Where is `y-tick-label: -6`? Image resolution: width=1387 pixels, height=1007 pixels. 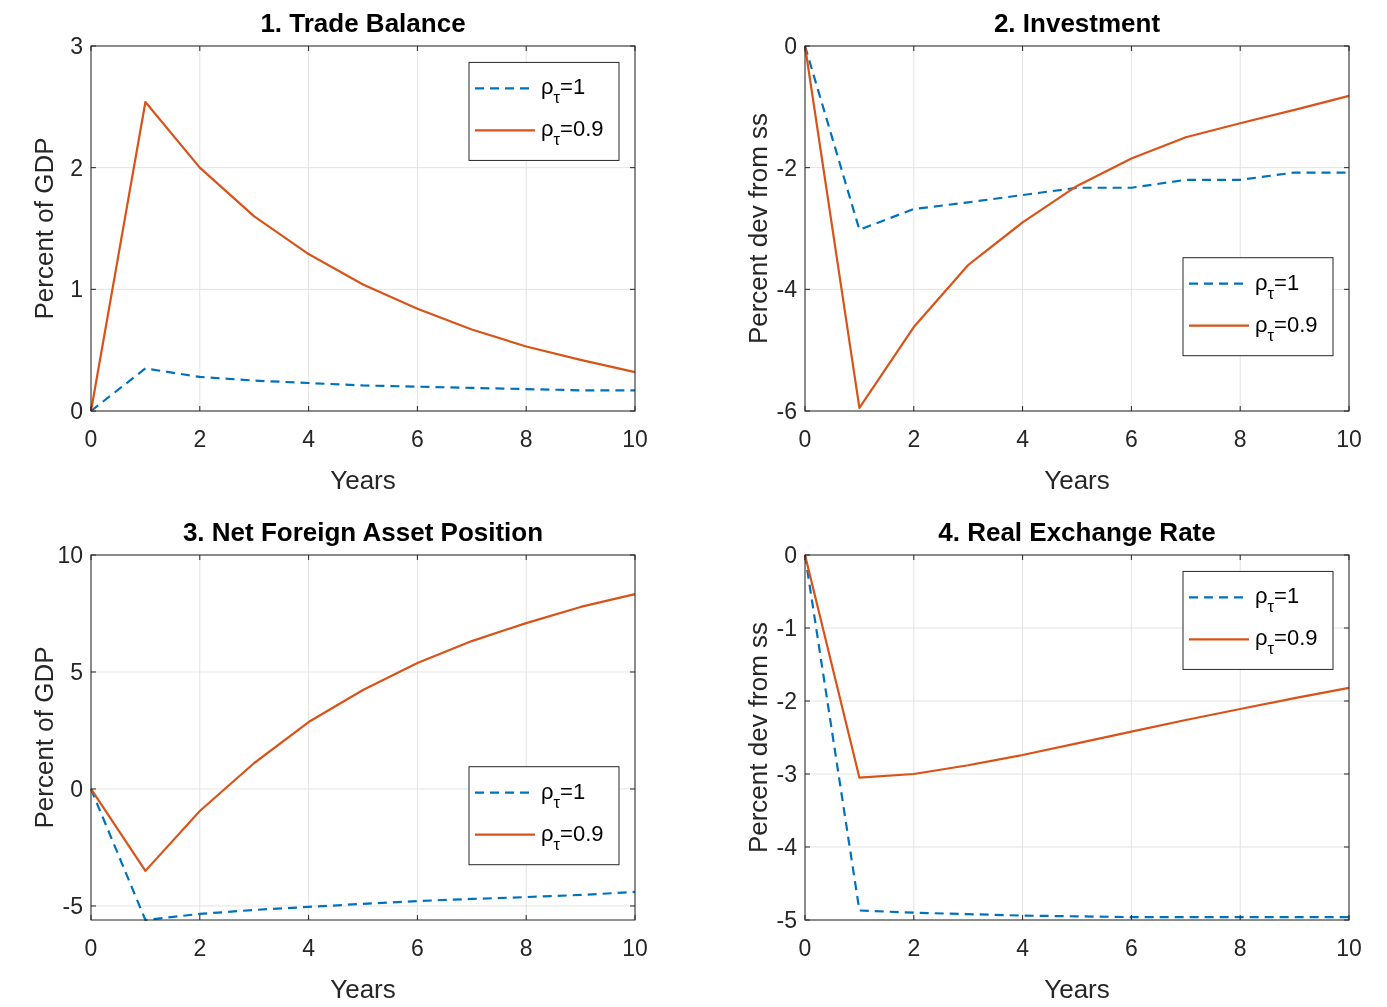 y-tick-label: -6 is located at coordinates (786, 411).